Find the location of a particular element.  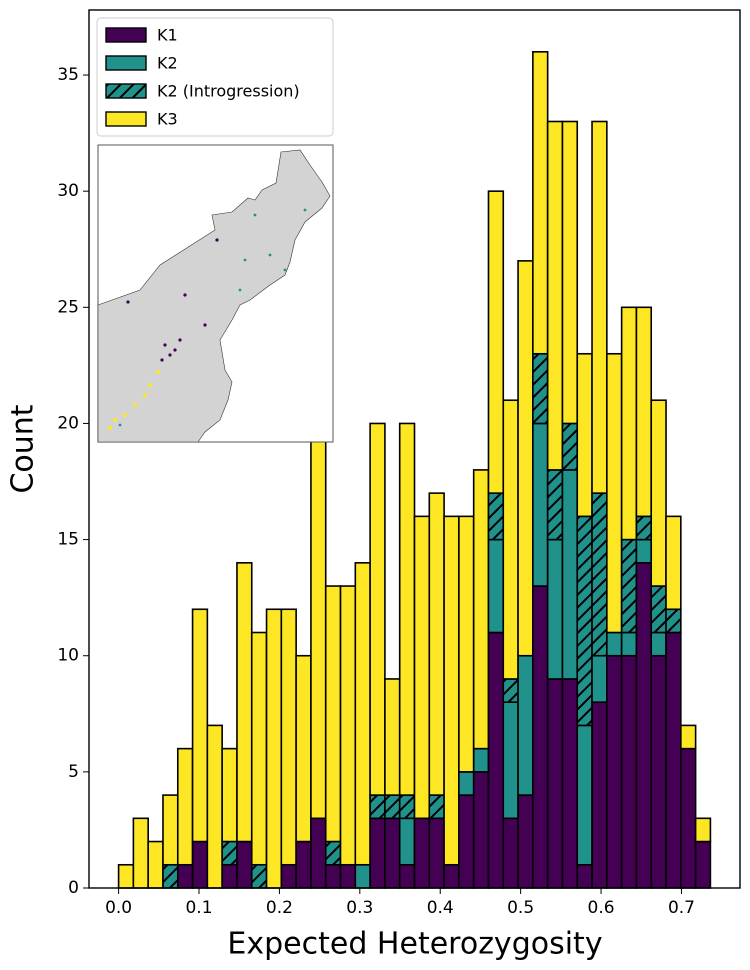

legend-label: K2 (Introgression) is located at coordinates (228, 91).